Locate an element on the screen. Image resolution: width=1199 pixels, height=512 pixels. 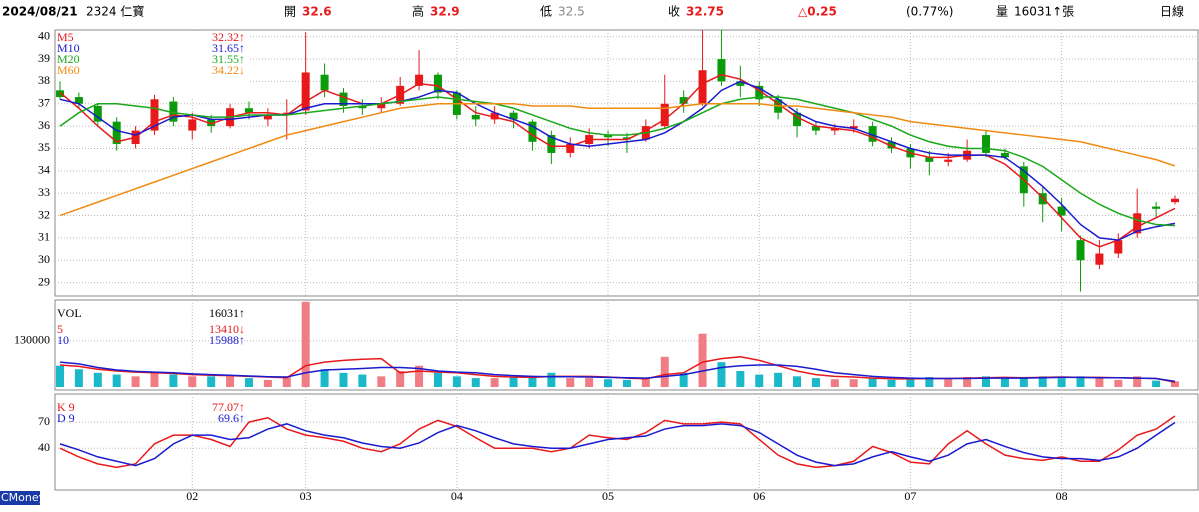
y-tick-label: 130000 is located at coordinates (32, 340).